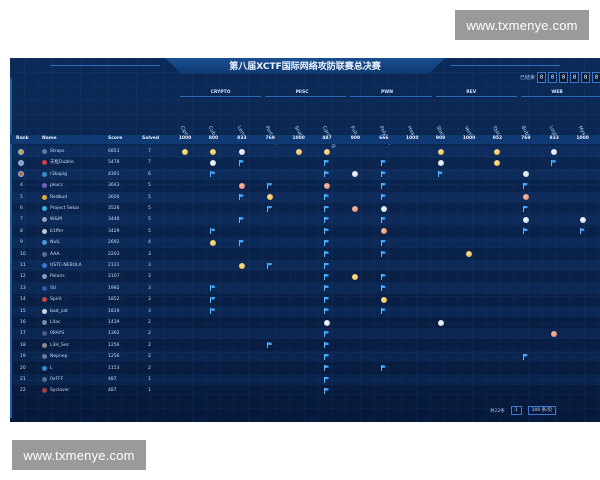 This screenshot has height=480, width=600. What do you see at coordinates (62, 163) in the screenshot?
I see `team-name: 天枢Dubhe` at bounding box center [62, 163].